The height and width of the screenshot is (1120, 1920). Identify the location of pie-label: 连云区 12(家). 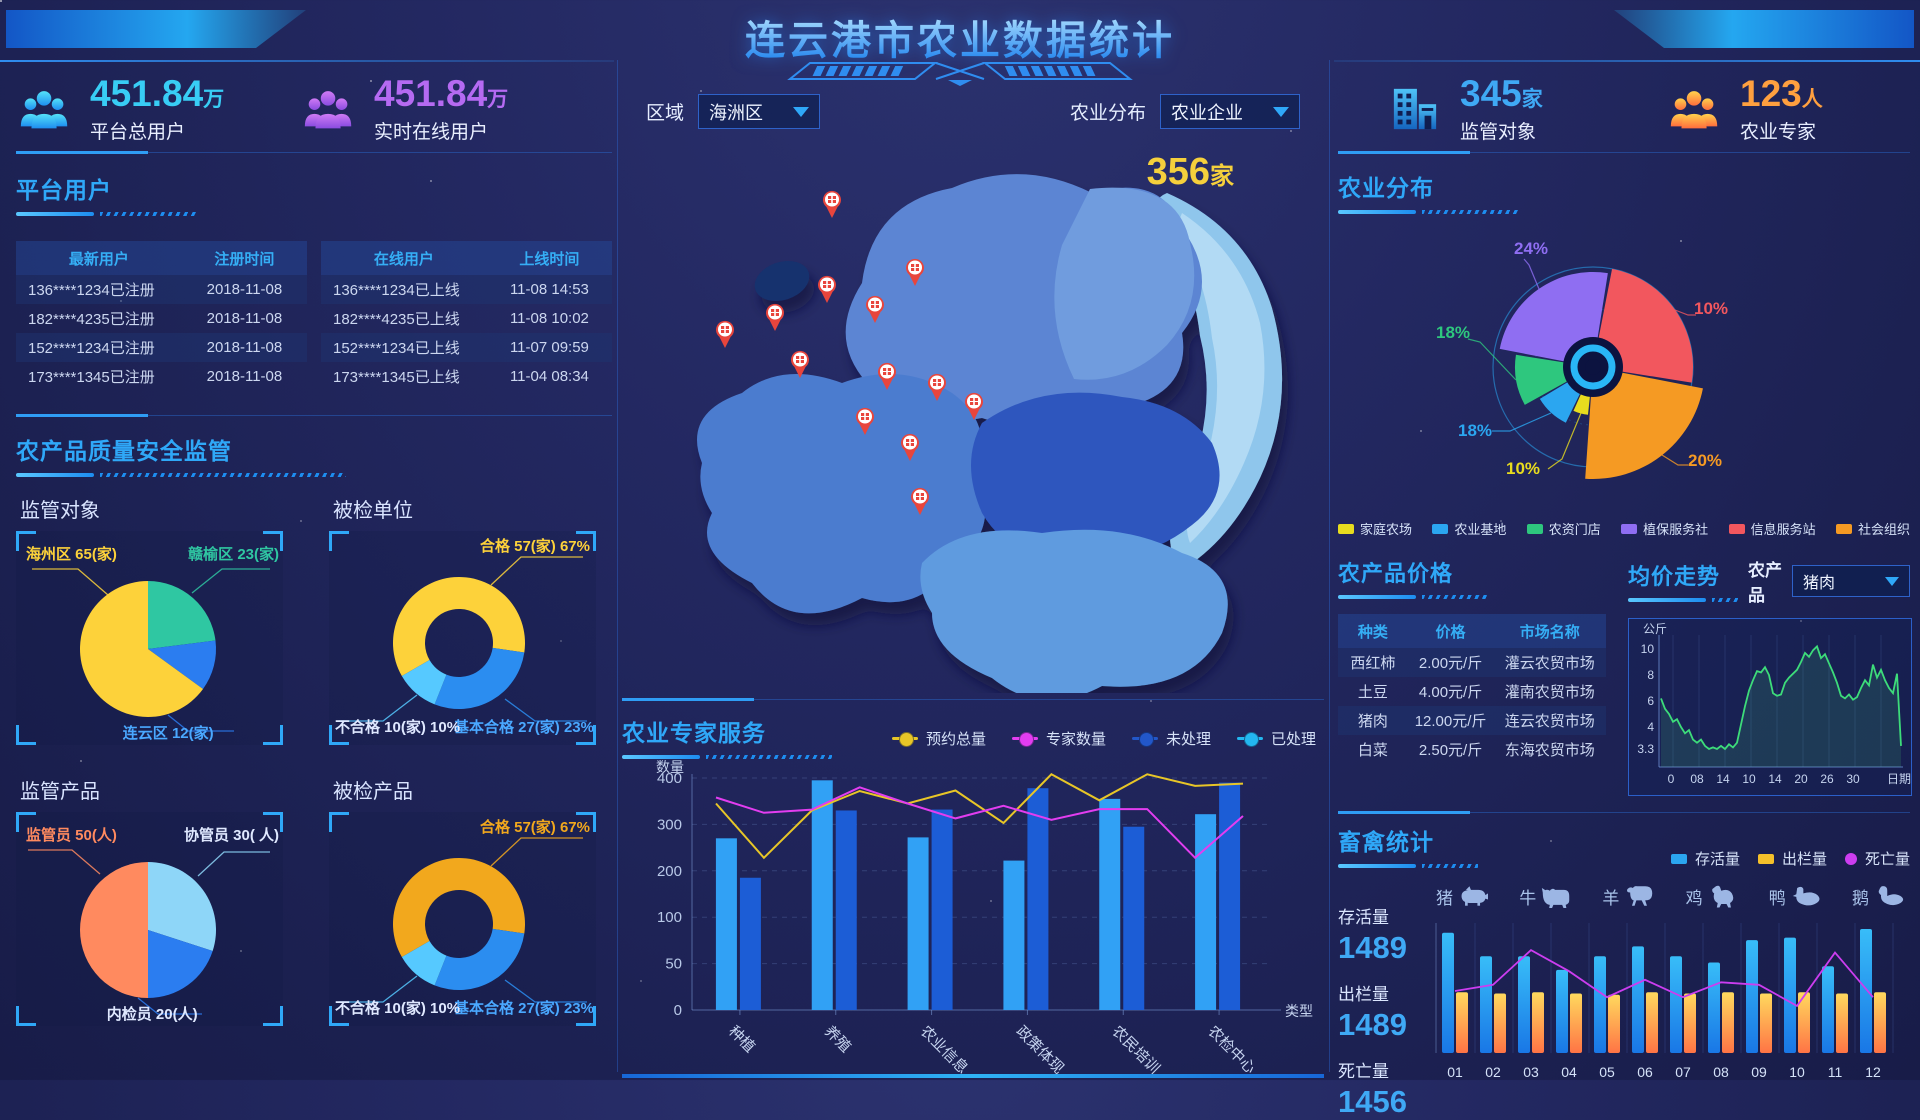
(168, 733).